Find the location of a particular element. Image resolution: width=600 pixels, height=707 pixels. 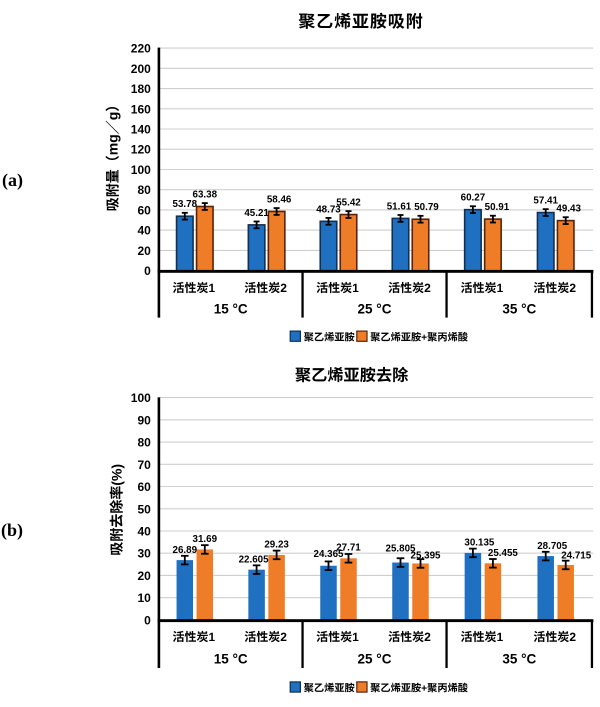

svg-text: 25.805 is located at coordinates (401, 549).